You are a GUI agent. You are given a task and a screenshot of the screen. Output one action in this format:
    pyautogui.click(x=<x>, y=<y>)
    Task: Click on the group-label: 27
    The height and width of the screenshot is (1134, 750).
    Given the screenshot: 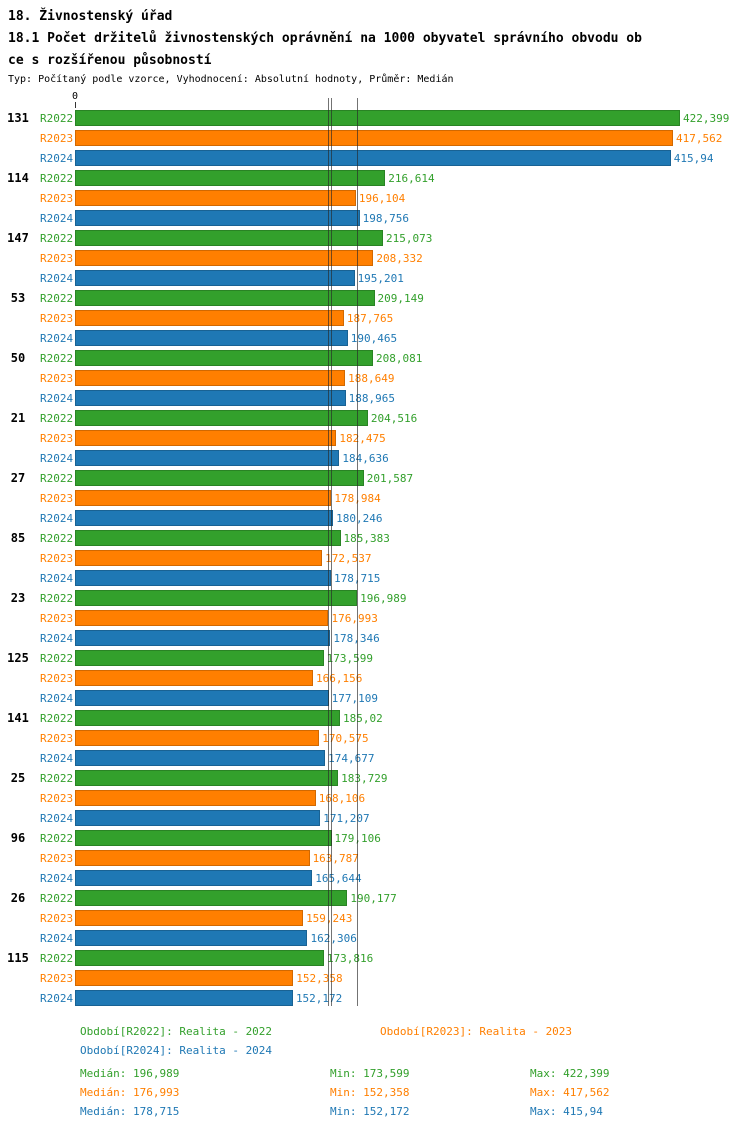 What is the action you would take?
    pyautogui.click(x=18, y=478)
    